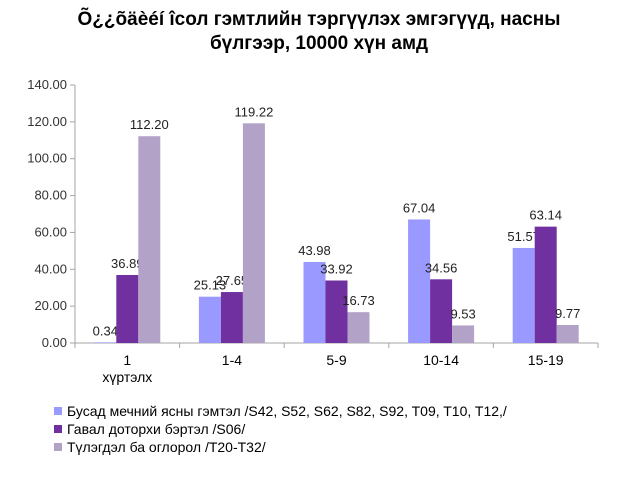 The image size is (638, 479). Describe the element at coordinates (210, 285) in the screenshot. I see `data-label-series-1: 25.13` at that location.